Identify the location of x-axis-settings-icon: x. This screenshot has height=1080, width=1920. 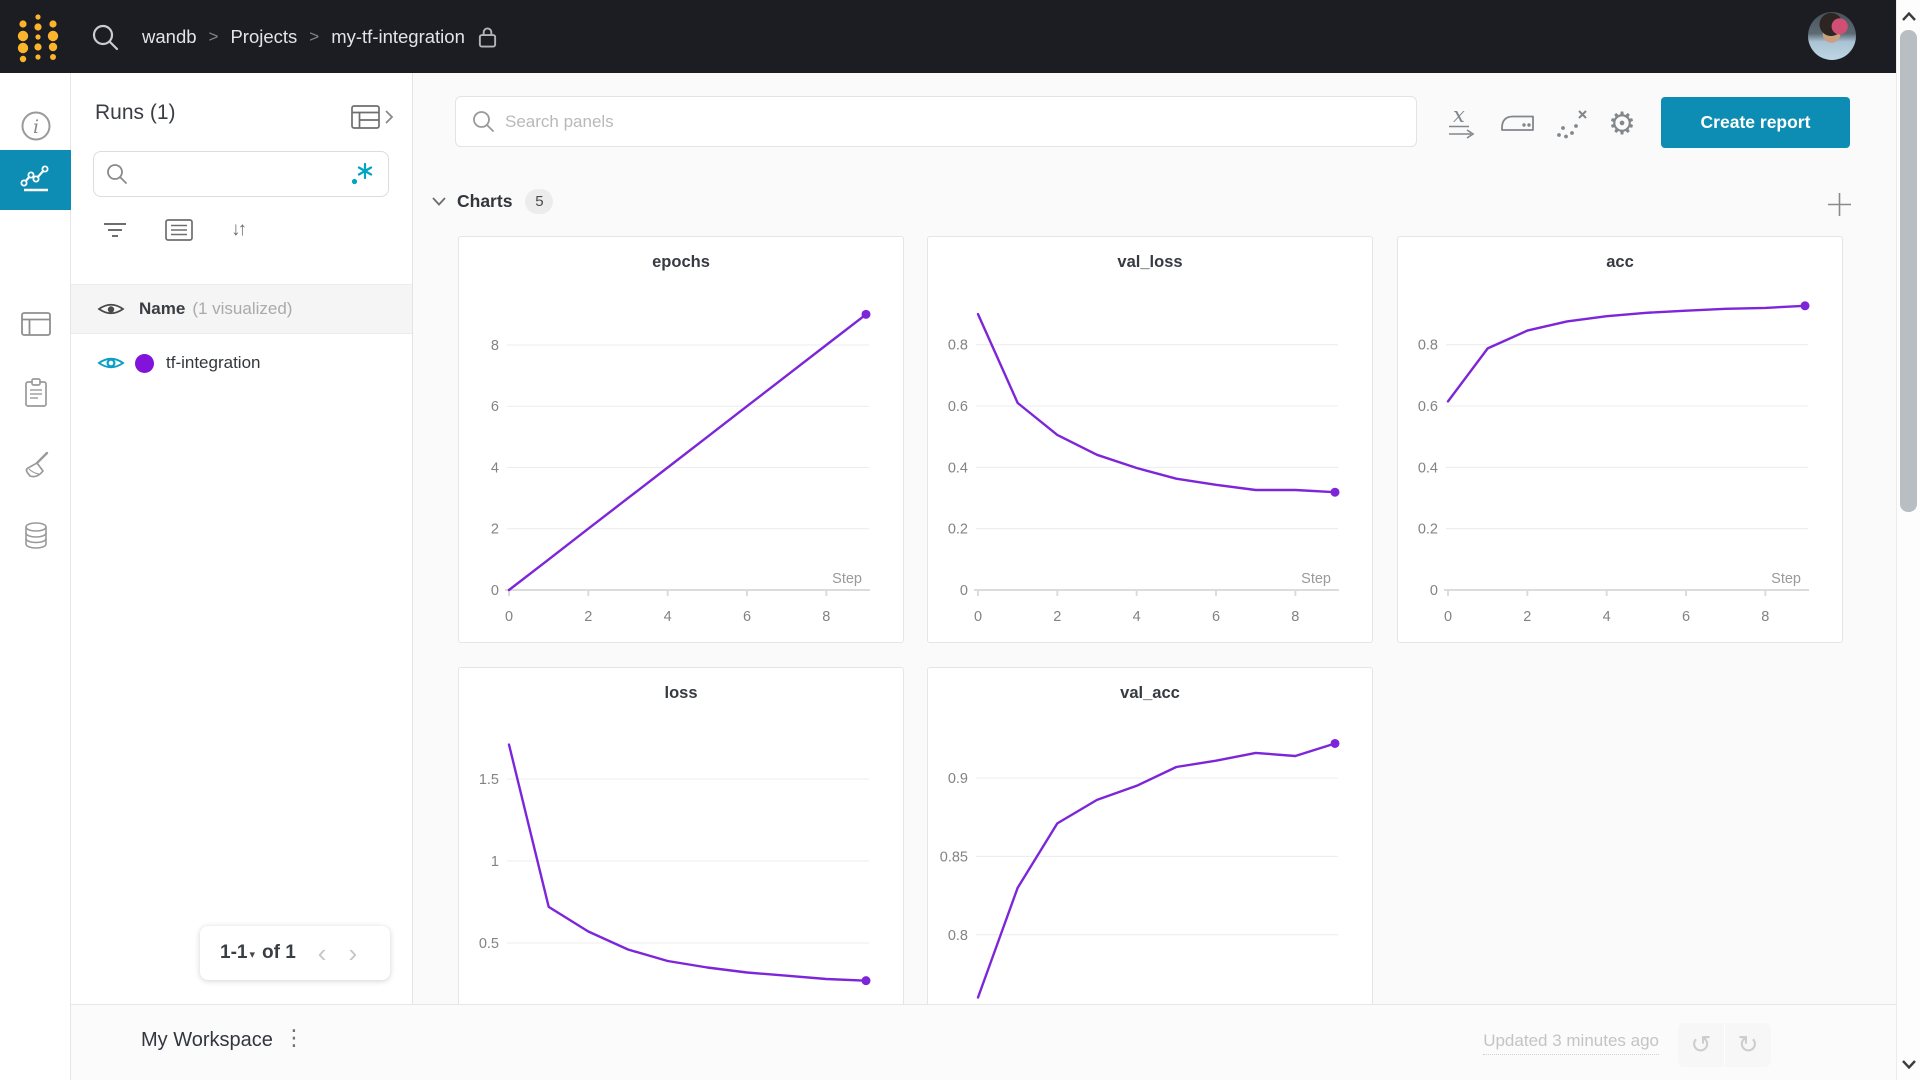
(1462, 123).